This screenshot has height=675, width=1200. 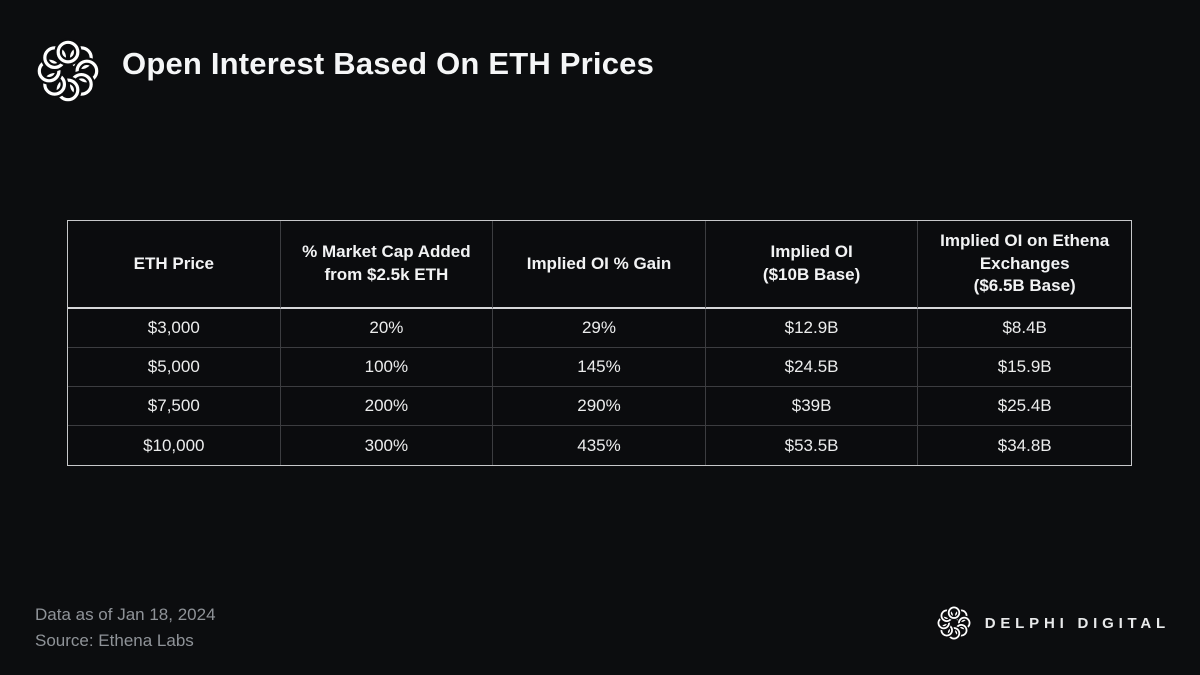 I want to click on table-cell: $10,000, so click(x=174, y=445).